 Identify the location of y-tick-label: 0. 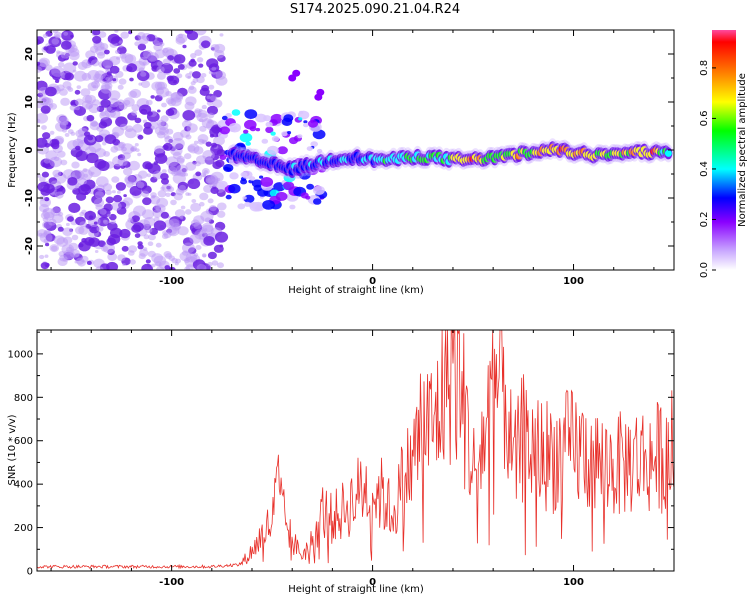
(29, 149).